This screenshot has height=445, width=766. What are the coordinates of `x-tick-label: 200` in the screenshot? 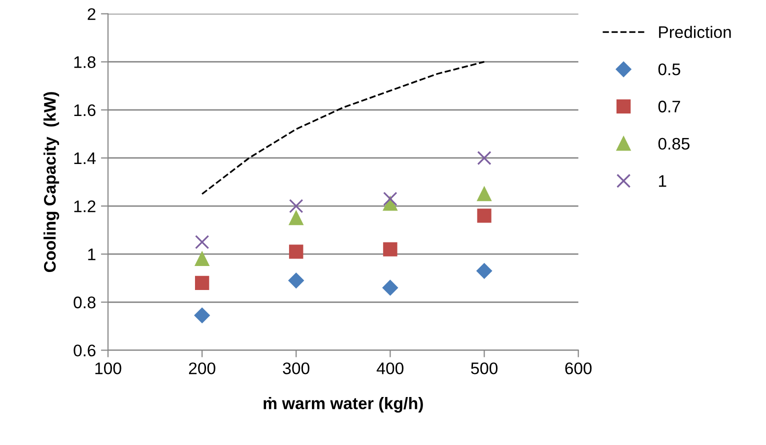 It's located at (202, 368).